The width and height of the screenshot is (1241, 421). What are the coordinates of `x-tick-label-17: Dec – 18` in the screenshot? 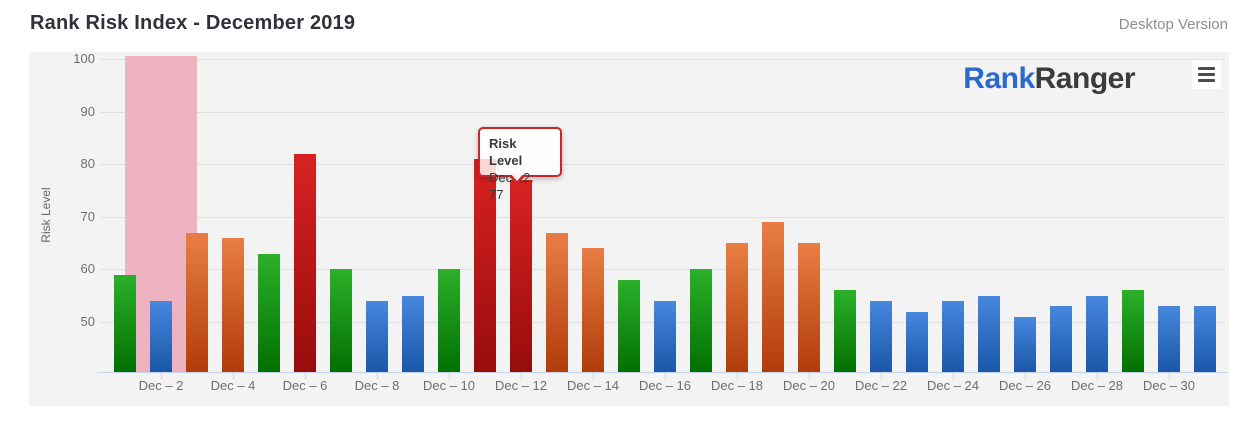 It's located at (737, 385).